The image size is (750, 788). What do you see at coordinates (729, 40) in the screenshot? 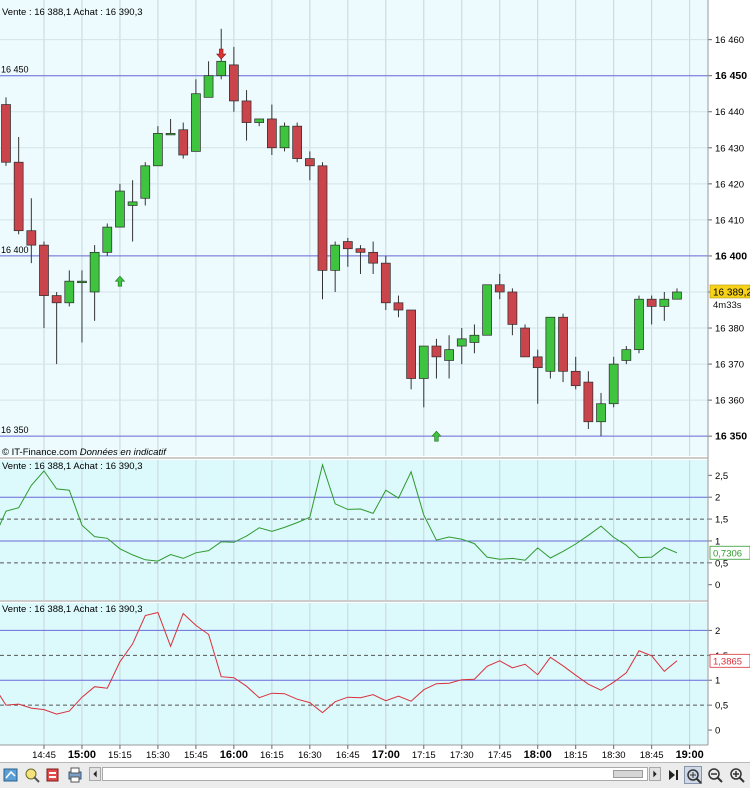
I see `y-axis-tick-label: 16 460` at bounding box center [729, 40].